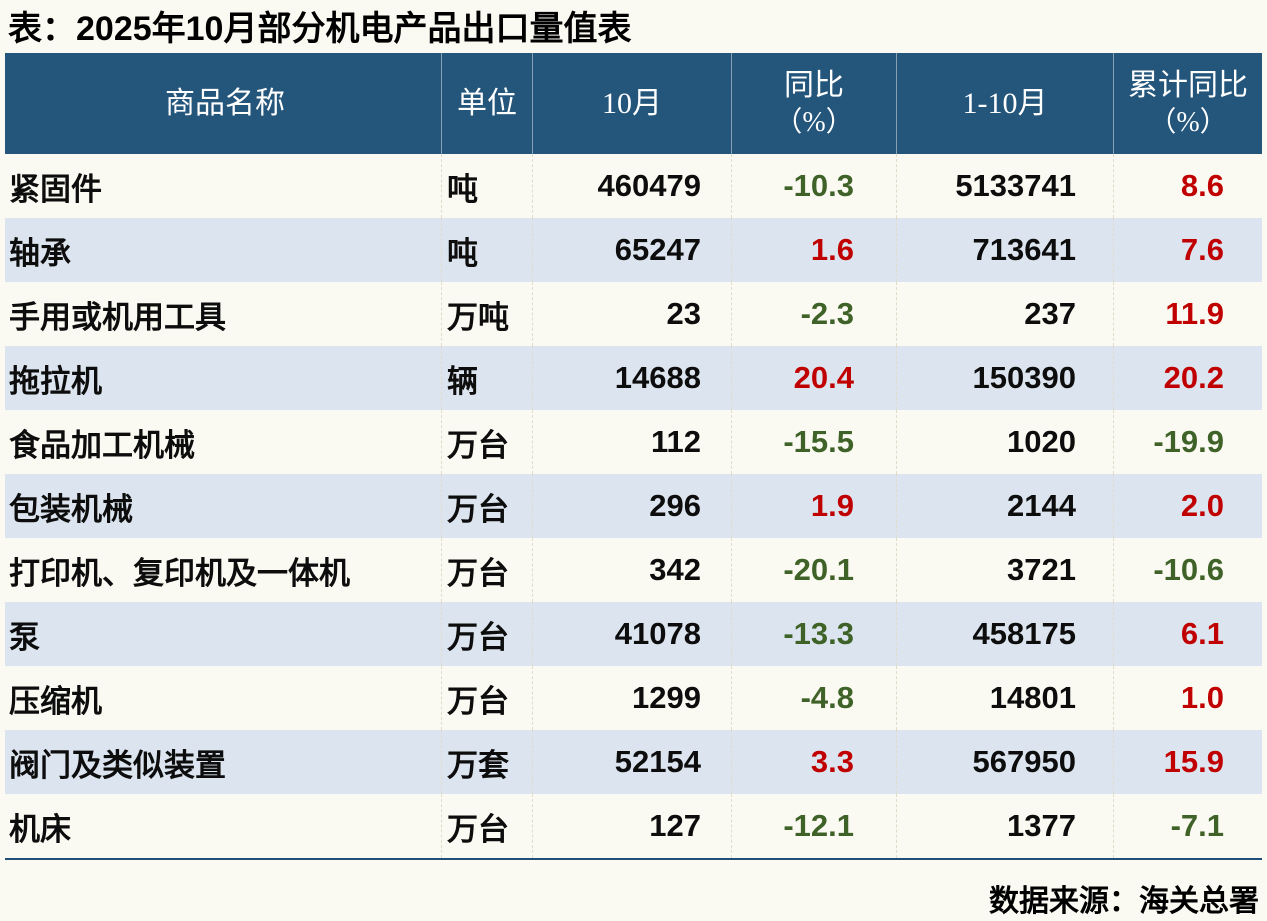 The image size is (1267, 921). Describe the element at coordinates (117, 765) in the screenshot. I see `cell-product: 阀门及类似装置` at that location.